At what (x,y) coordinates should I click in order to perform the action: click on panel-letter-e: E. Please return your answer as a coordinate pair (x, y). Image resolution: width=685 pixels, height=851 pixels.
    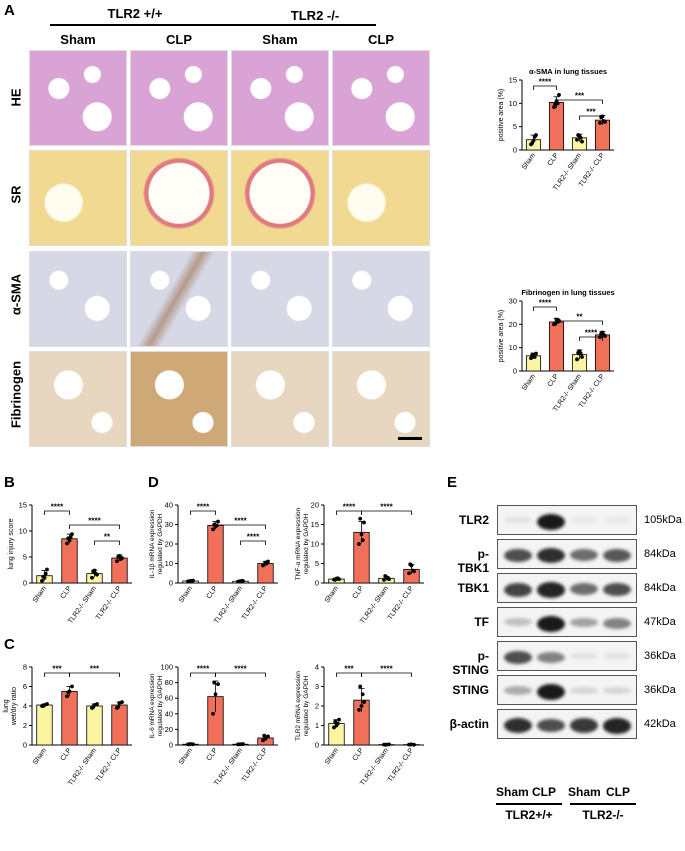
    Looking at the image, I should click on (452, 482).